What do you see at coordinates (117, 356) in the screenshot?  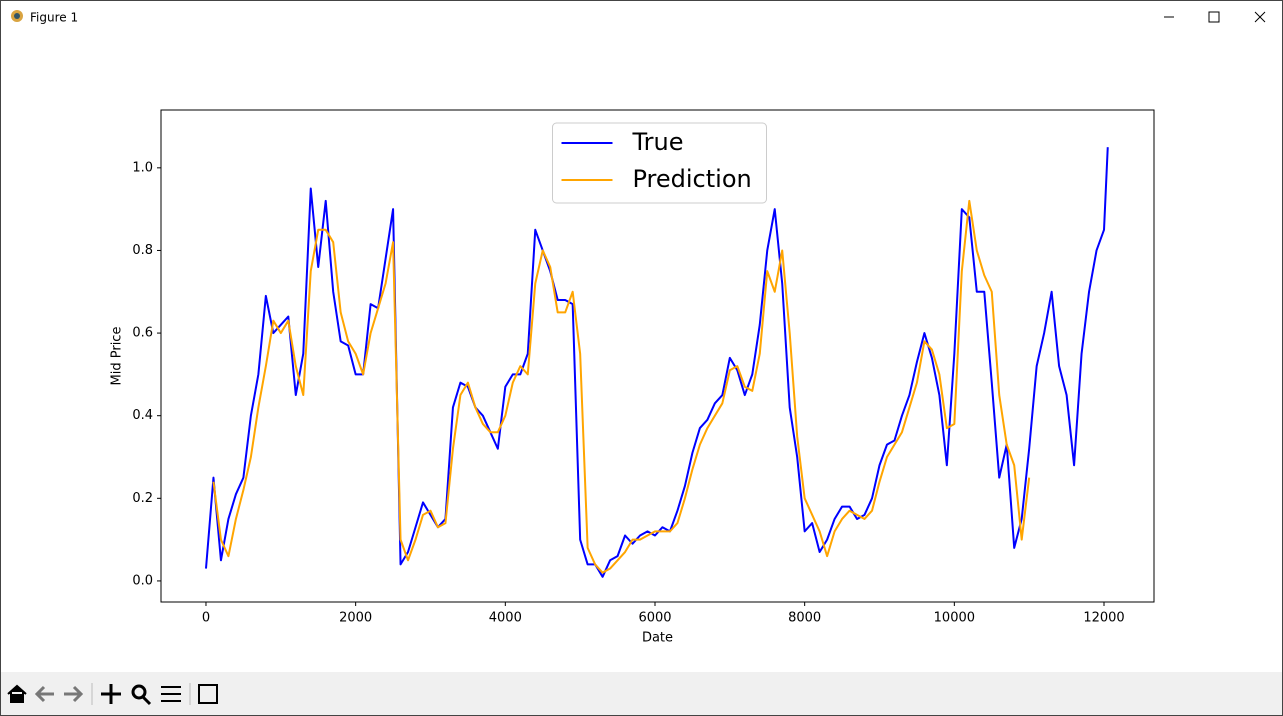 I see `y-axis-label: Mid Price` at bounding box center [117, 356].